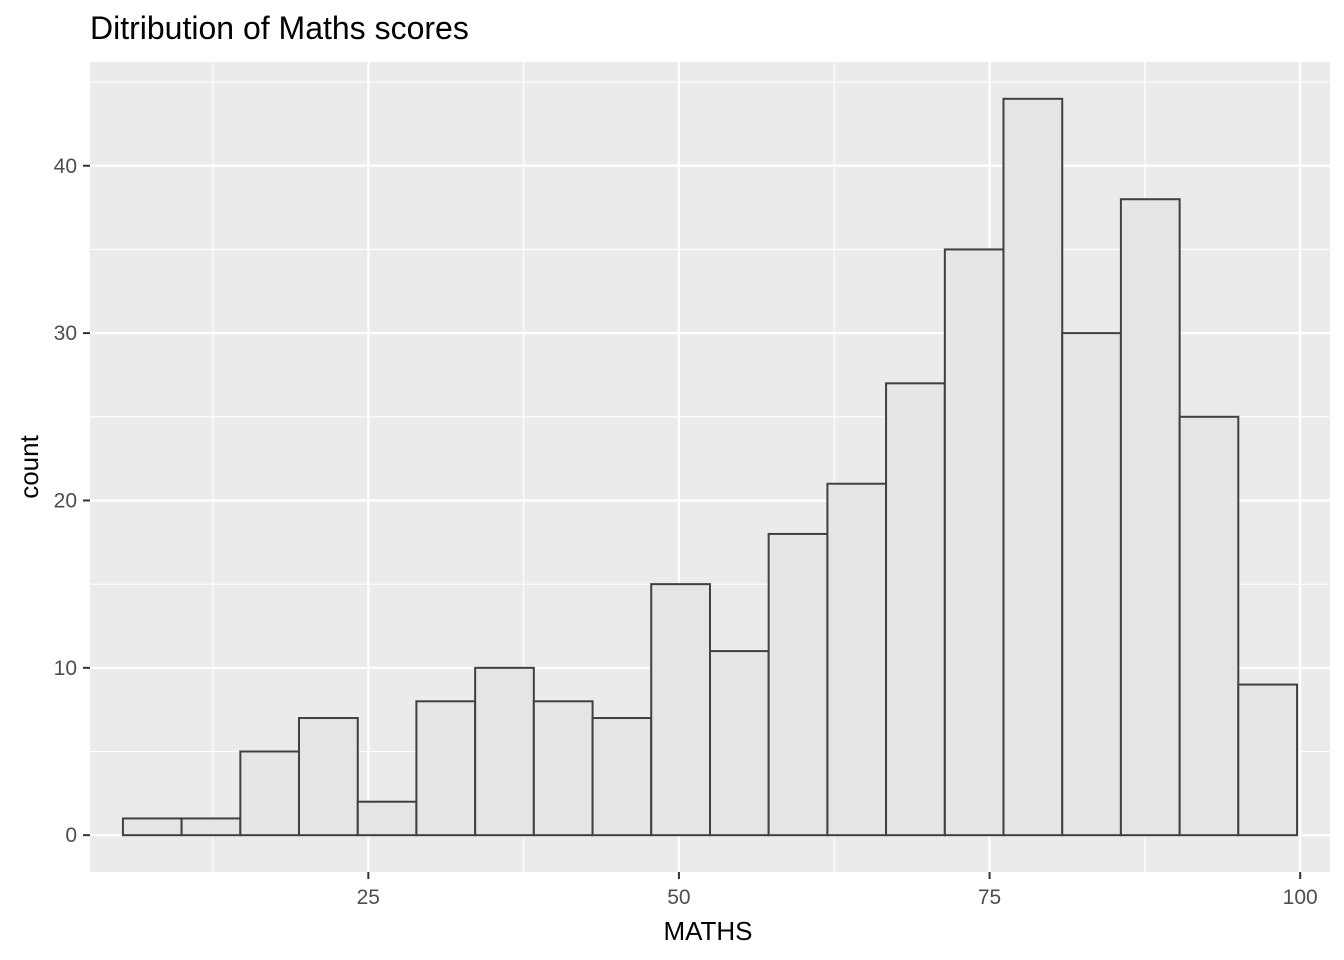 The image size is (1344, 960). What do you see at coordinates (279, 28) in the screenshot?
I see `chart-title: Ditribution of Maths scores` at bounding box center [279, 28].